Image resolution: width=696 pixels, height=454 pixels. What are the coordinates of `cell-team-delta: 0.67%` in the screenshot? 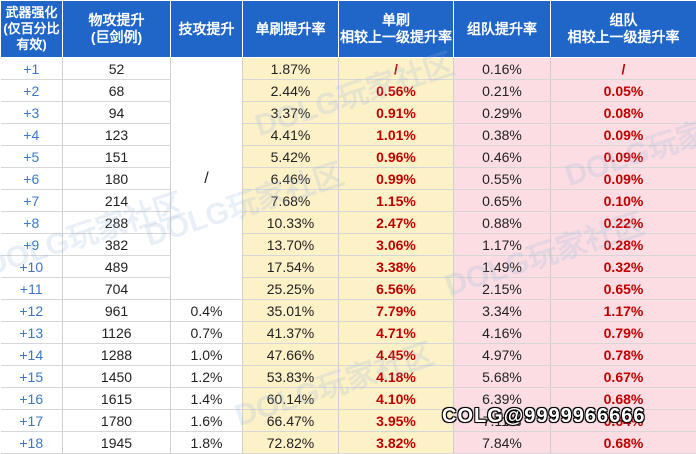 It's located at (623, 376).